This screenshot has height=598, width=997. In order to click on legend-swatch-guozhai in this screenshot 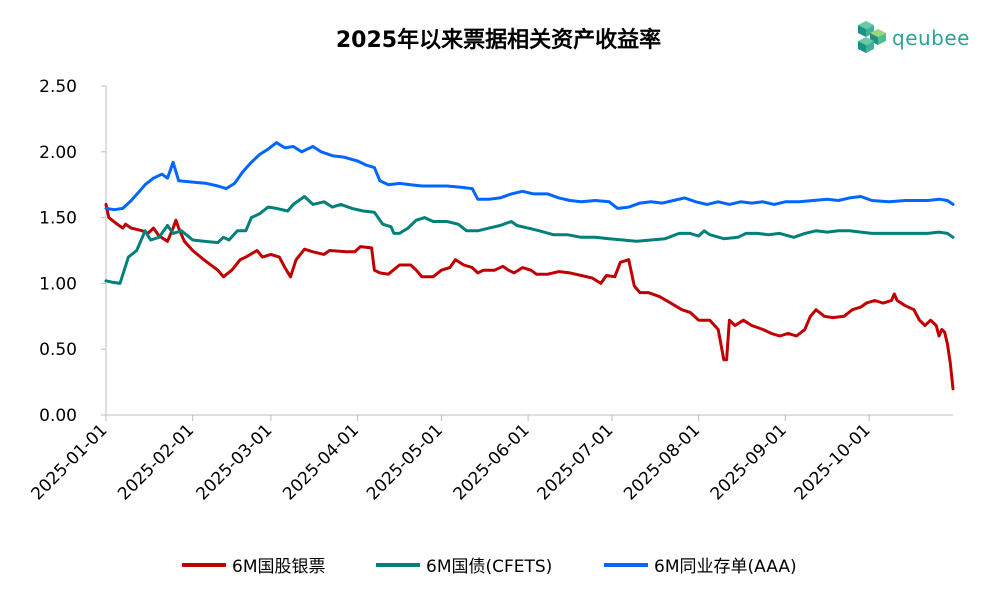, I will do `click(398, 564)`.